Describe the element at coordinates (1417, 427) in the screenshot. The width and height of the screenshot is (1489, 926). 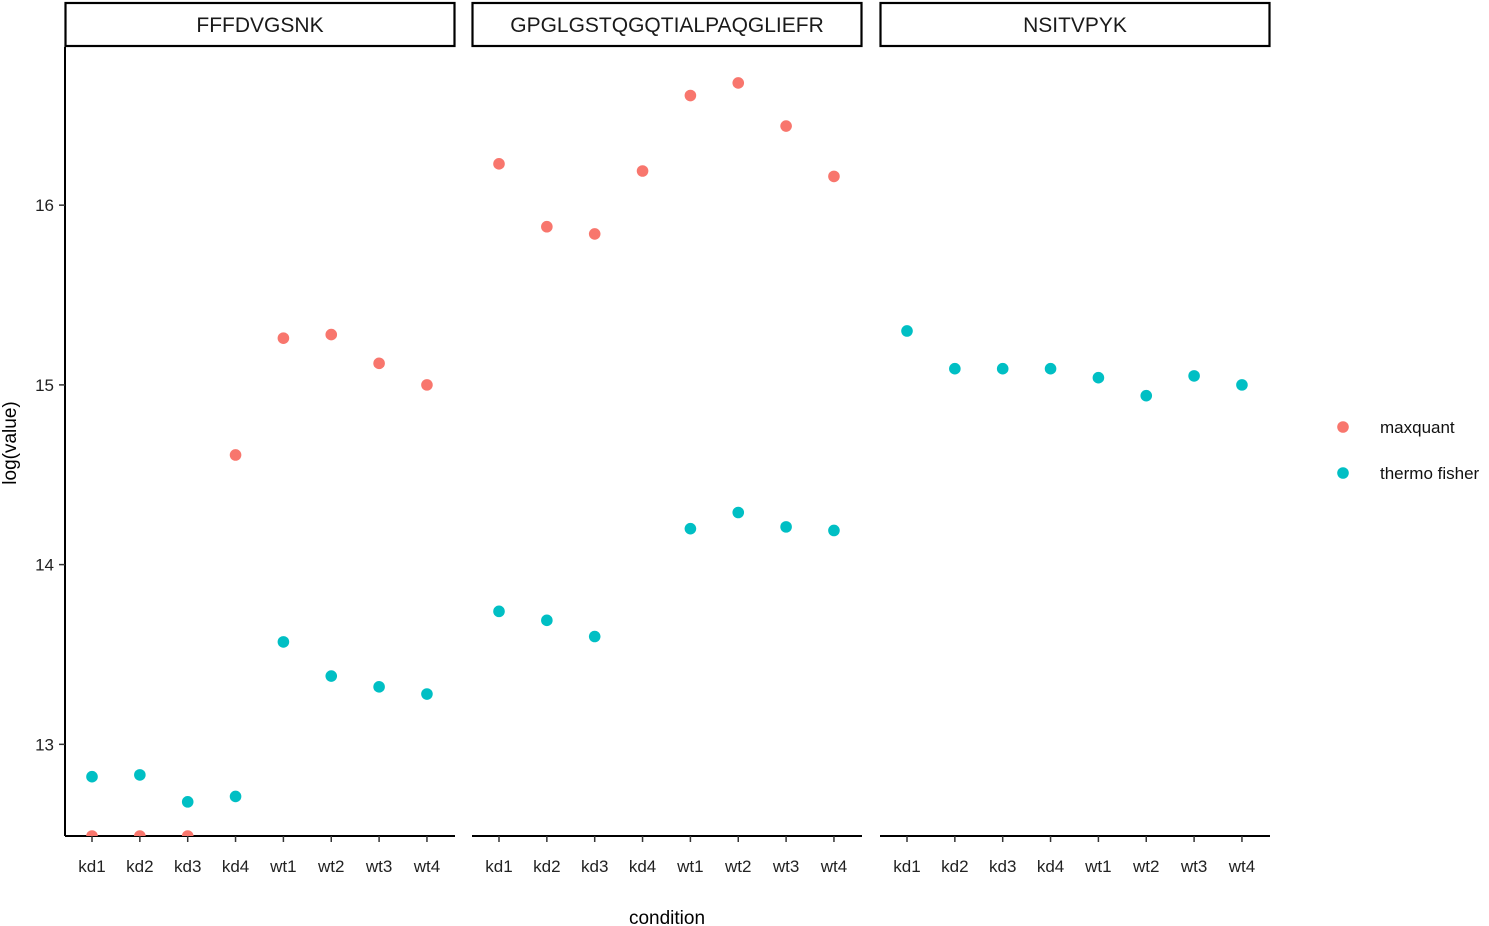
I see `legend-label: maxquant` at that location.